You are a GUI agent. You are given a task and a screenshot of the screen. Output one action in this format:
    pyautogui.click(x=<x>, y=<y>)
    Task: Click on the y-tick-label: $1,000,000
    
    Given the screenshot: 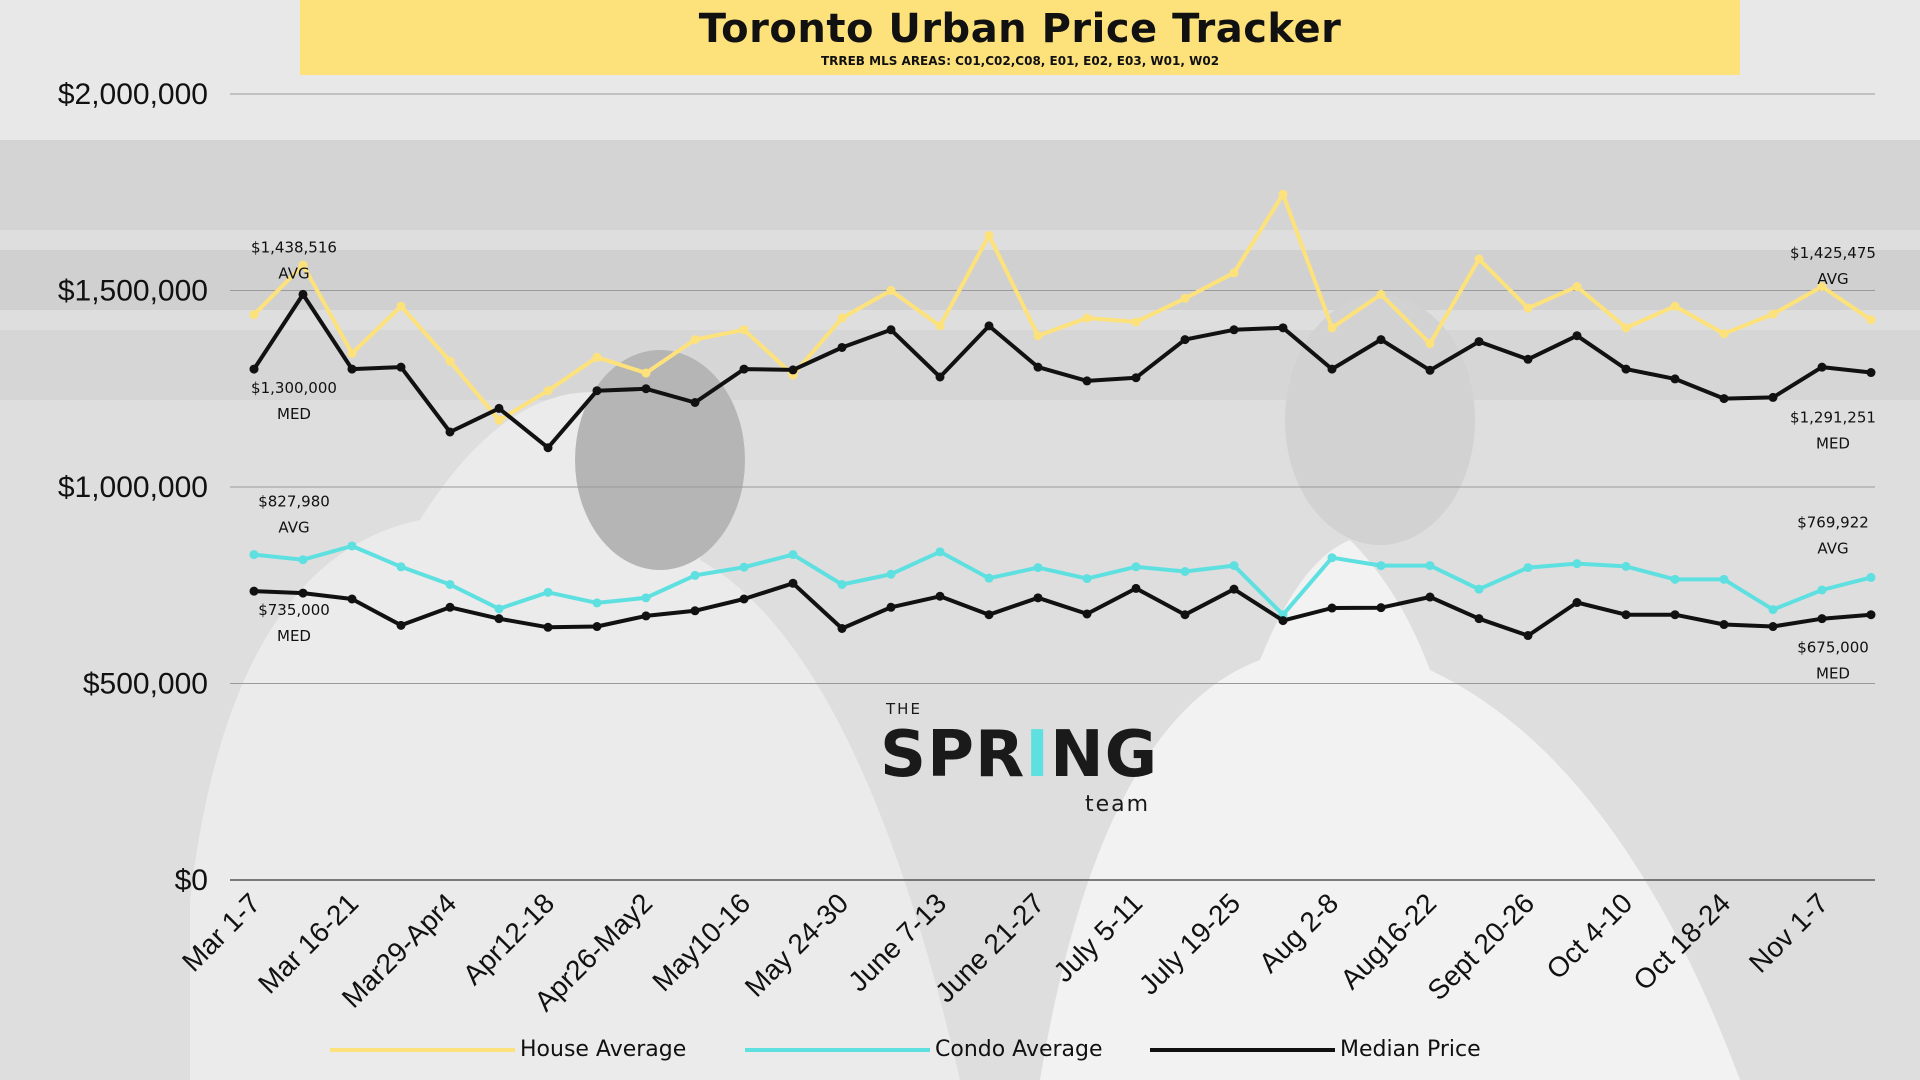 What is the action you would take?
    pyautogui.click(x=133, y=487)
    